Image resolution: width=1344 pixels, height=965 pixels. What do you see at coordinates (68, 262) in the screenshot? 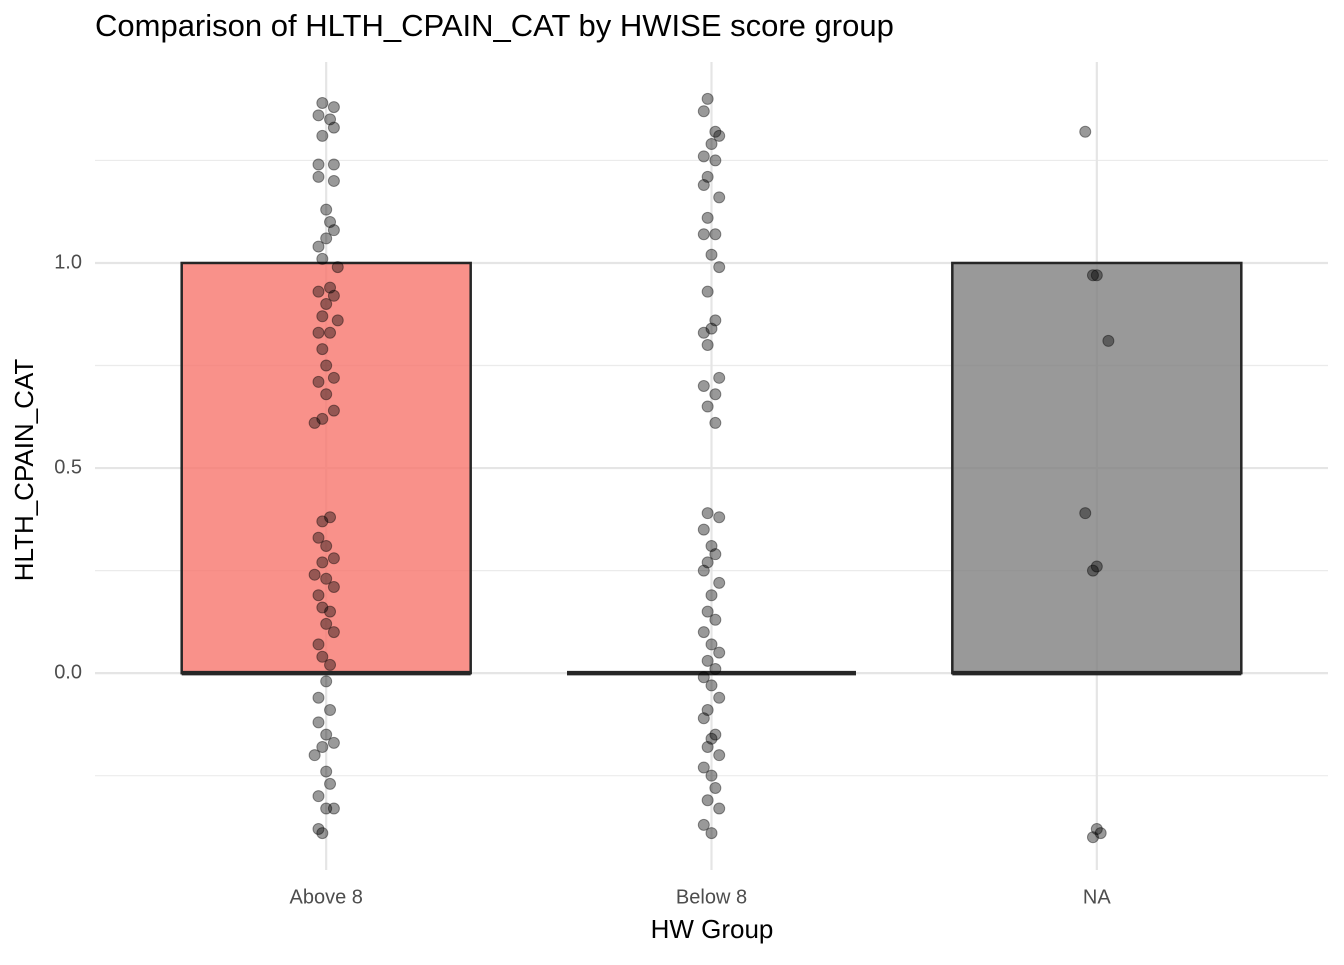
I see `y-tick-label: 1.0` at bounding box center [68, 262].